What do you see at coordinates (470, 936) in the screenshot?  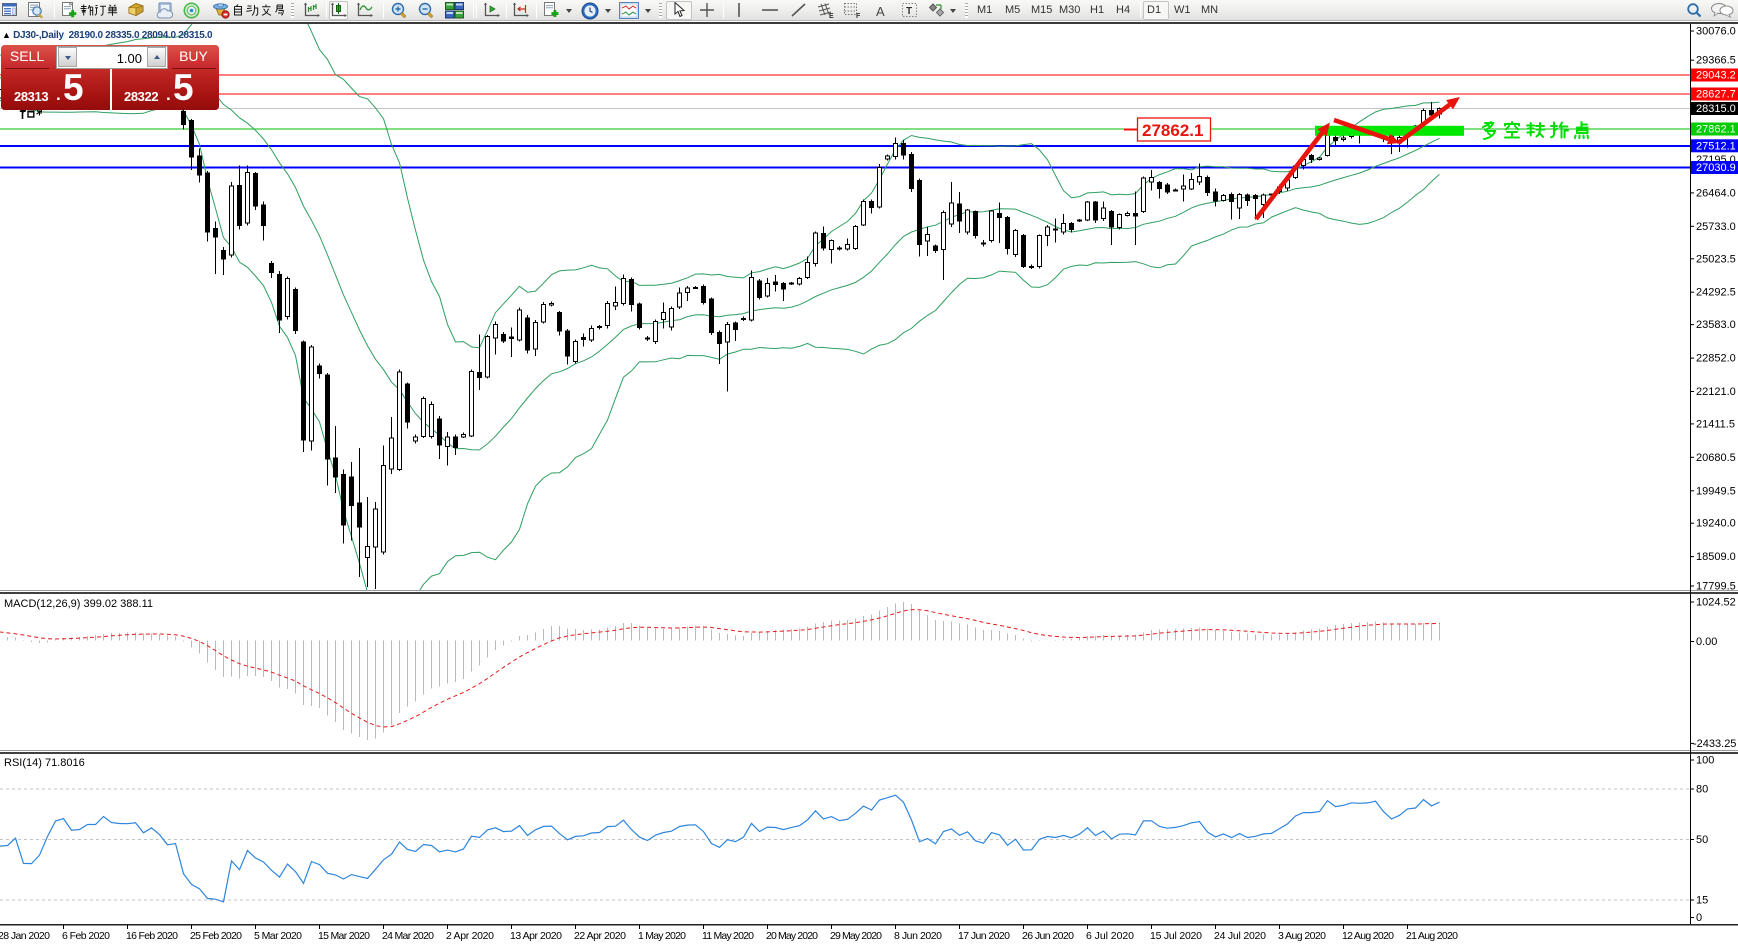 I see `svg-text: 2 Apr 2020` at bounding box center [470, 936].